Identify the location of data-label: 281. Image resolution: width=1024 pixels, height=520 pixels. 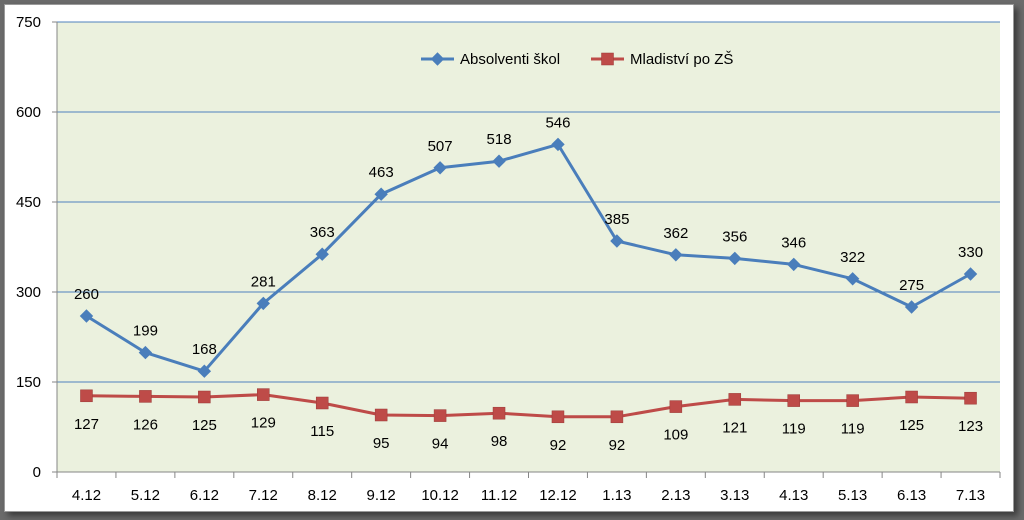
(263, 281).